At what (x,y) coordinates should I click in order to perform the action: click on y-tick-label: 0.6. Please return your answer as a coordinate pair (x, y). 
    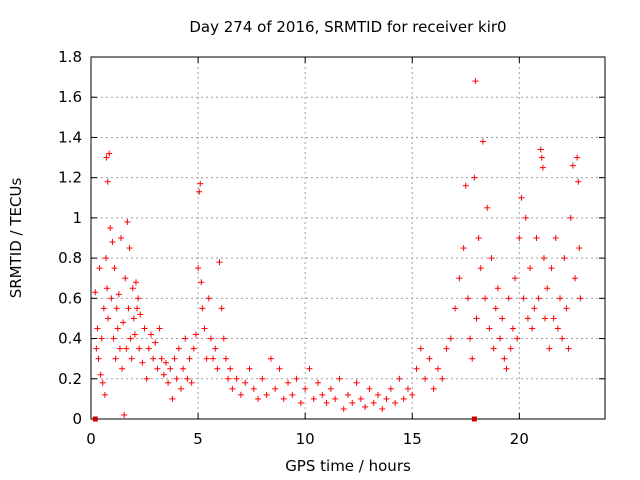
    Looking at the image, I should click on (70, 298).